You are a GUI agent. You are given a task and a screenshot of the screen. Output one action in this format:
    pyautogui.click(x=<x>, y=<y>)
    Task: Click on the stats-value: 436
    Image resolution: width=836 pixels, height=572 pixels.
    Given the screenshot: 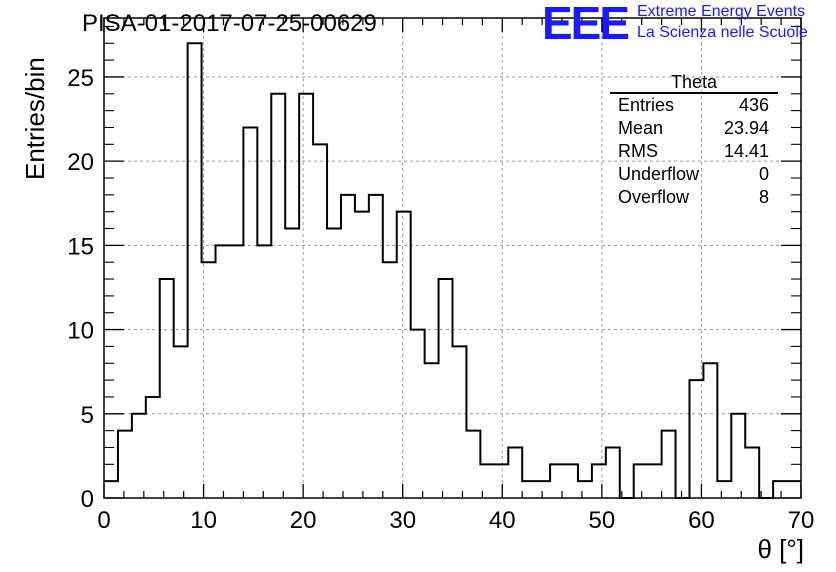 What is the action you would take?
    pyautogui.click(x=753, y=105)
    